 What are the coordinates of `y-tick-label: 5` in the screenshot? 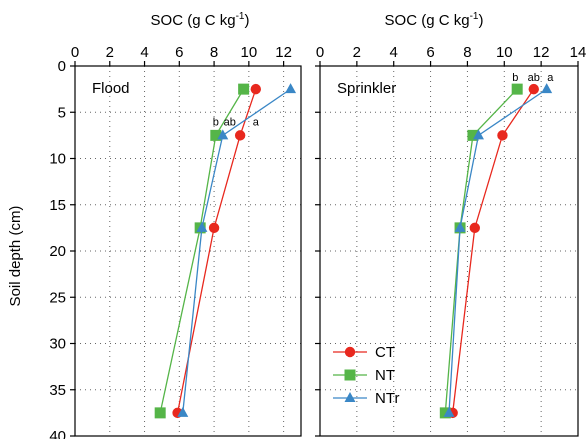 It's located at (62, 112).